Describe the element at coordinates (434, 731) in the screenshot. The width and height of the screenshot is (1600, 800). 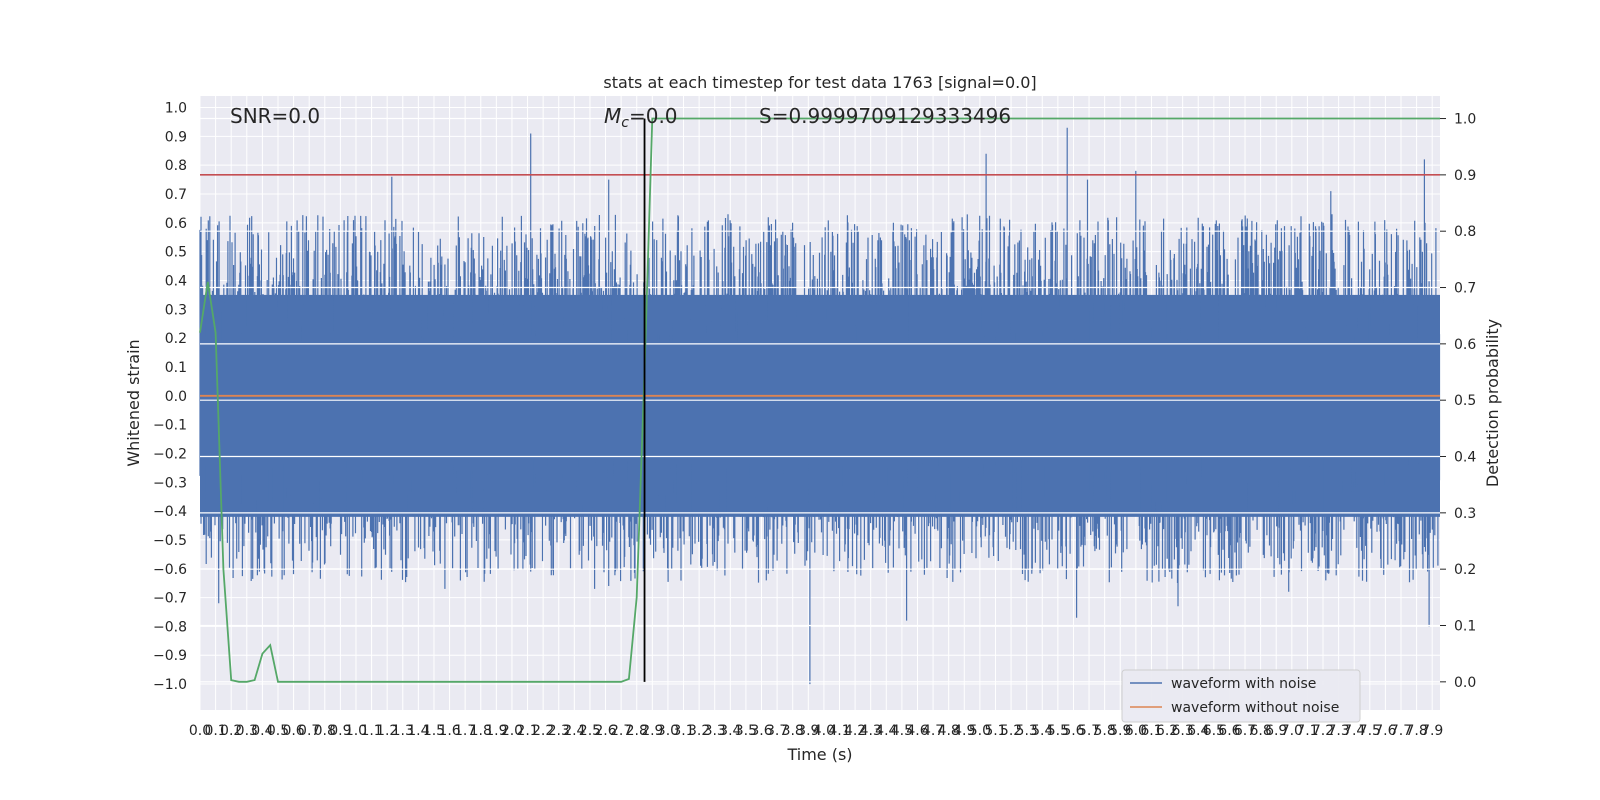
I see `x-tick-label: 1.5` at that location.